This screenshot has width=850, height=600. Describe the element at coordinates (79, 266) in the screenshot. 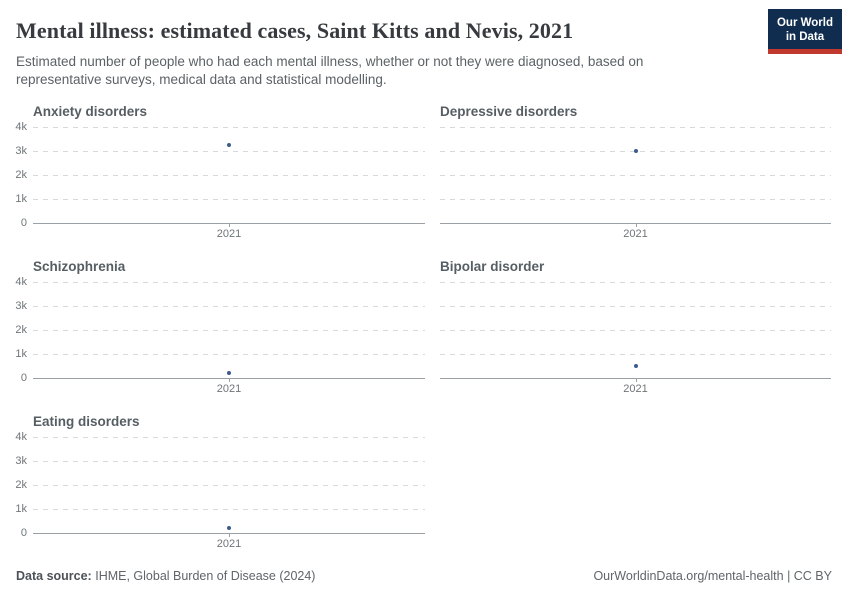

I see `panel-title-schizophrenia: Schizophrenia` at that location.